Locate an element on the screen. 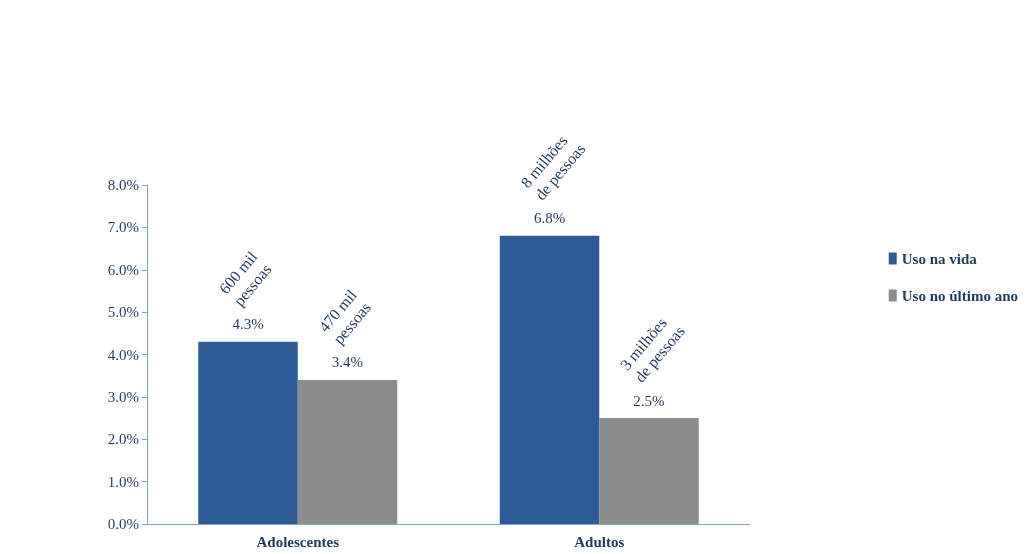 The image size is (1031, 554). legend-label: Uso no último ano is located at coordinates (960, 295).